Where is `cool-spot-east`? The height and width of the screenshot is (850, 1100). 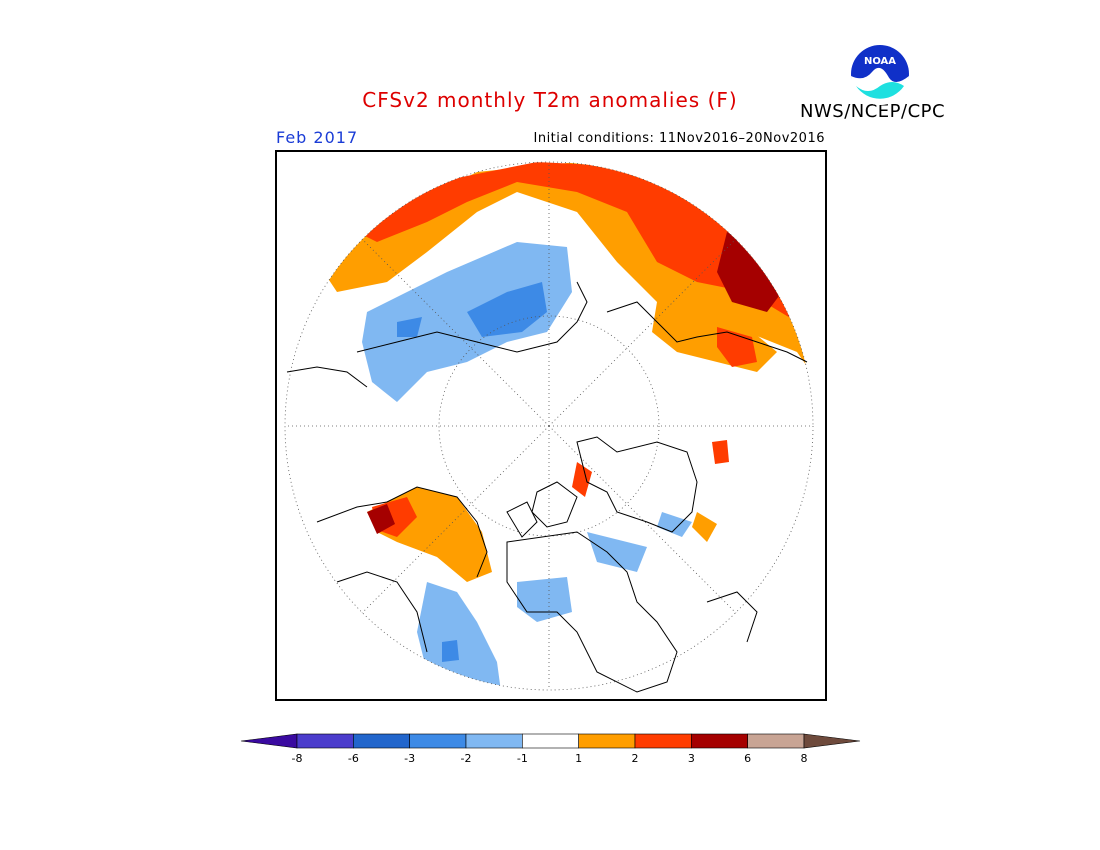
cool-spot-east is located at coordinates (674, 524).